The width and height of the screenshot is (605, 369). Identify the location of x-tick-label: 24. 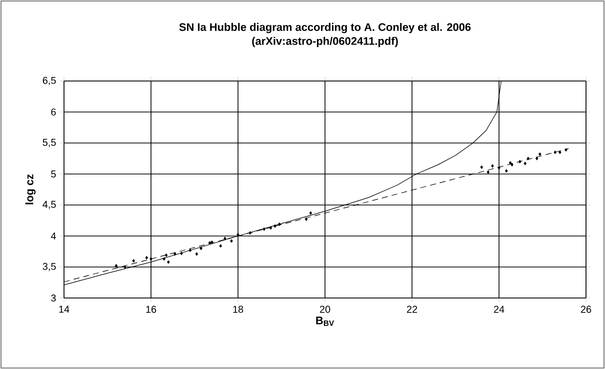
(499, 309).